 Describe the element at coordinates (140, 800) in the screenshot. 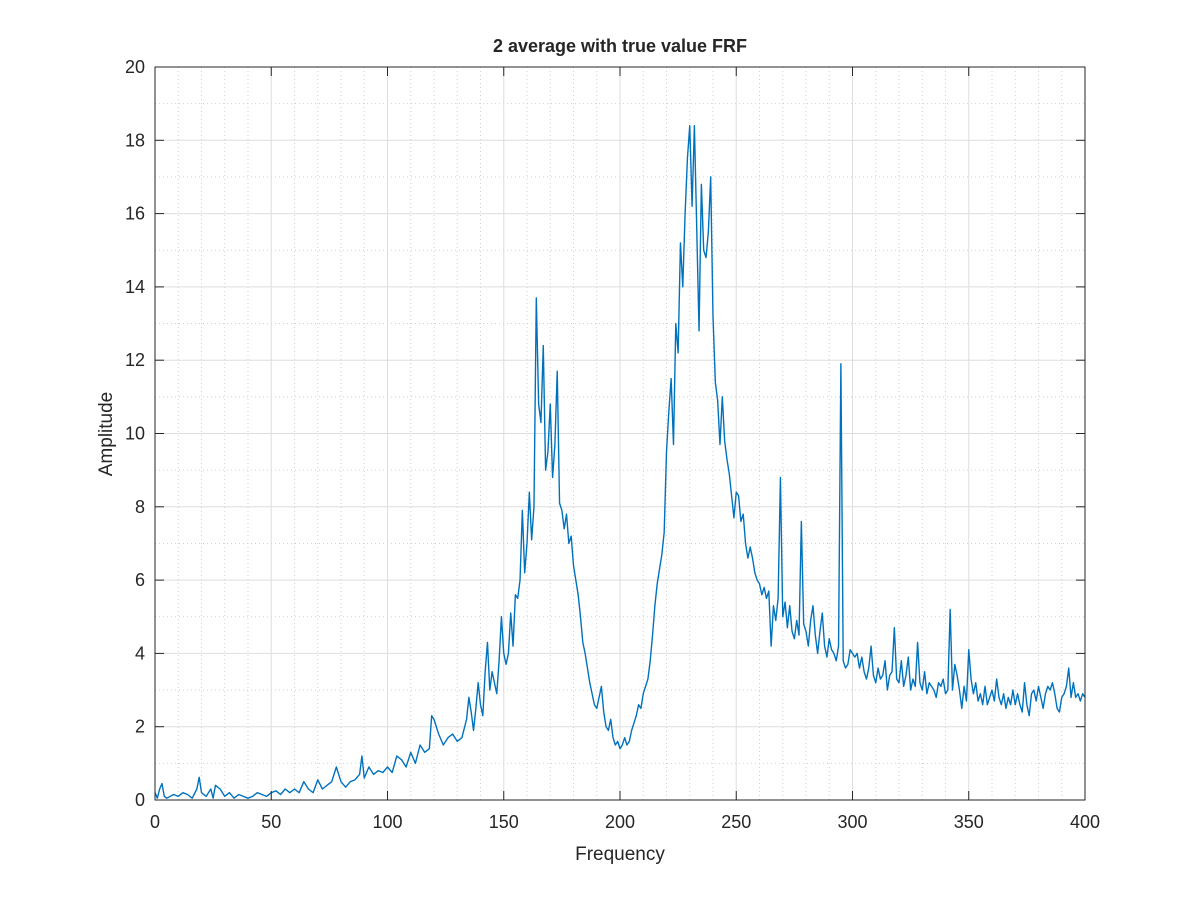

I see `y-tick-label: 0` at that location.